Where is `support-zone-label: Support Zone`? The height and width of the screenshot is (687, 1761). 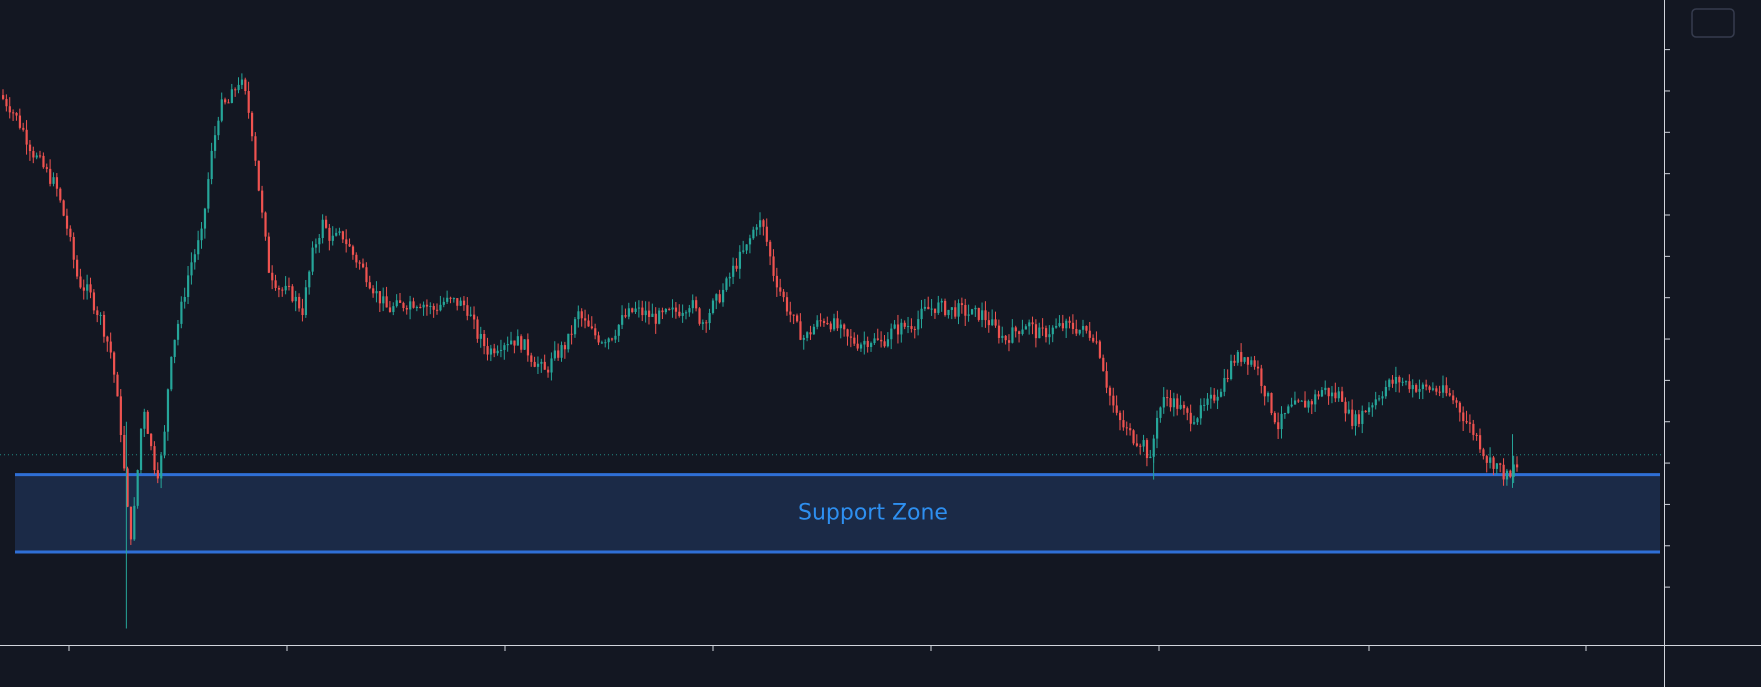 support-zone-label: Support Zone is located at coordinates (873, 512).